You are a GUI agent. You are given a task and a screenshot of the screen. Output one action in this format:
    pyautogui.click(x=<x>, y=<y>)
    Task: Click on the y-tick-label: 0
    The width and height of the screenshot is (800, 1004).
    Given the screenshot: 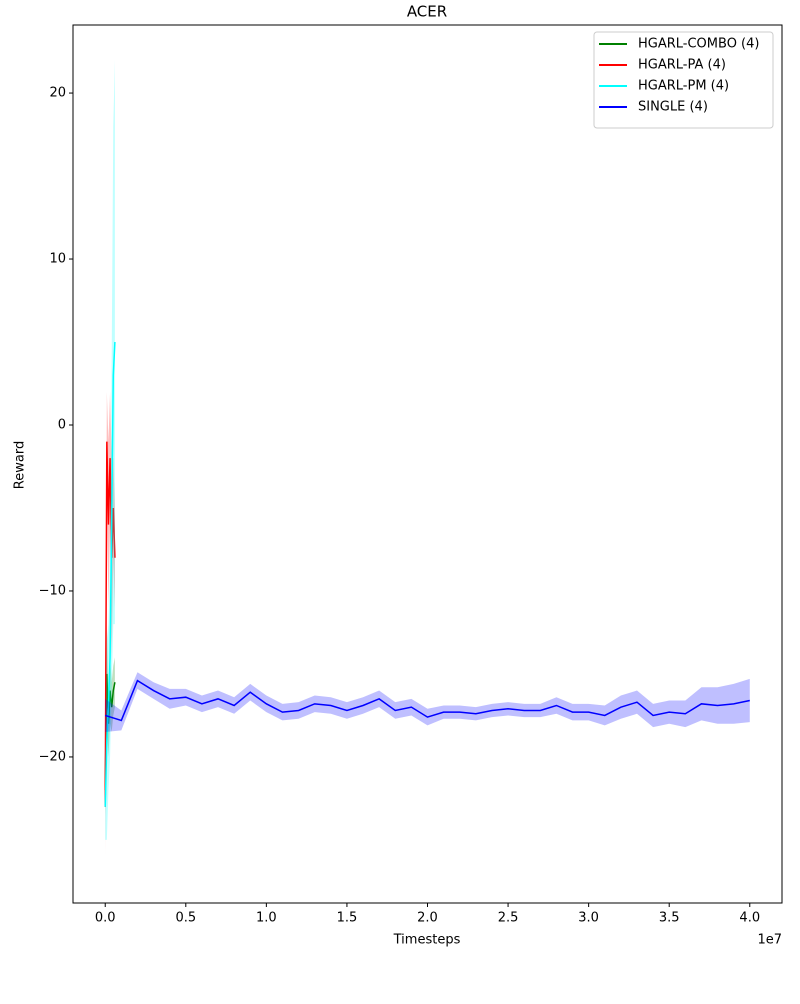 What is the action you would take?
    pyautogui.click(x=62, y=424)
    